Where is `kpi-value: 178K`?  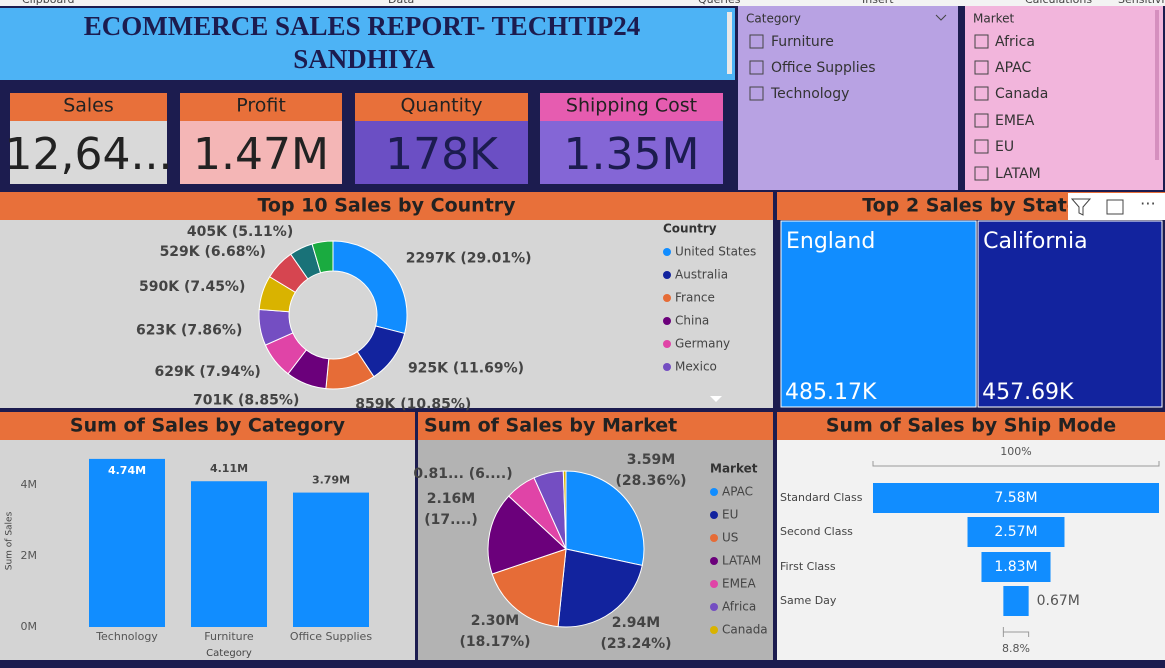
kpi-value: 178K is located at coordinates (442, 154).